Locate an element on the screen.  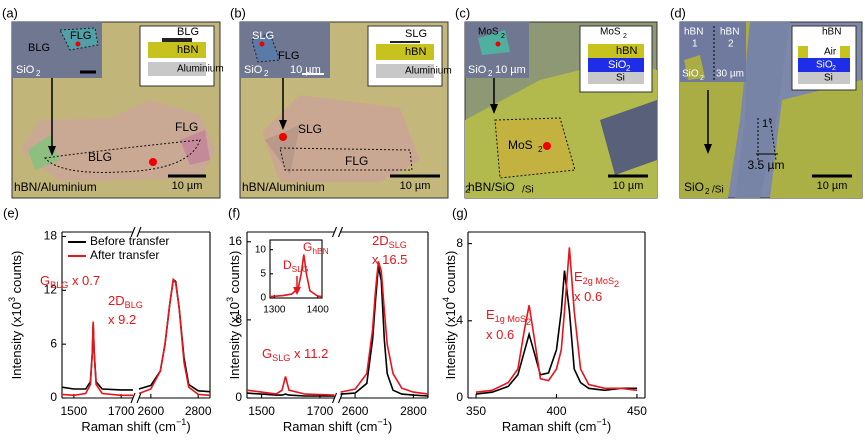
inset-spectrum-line is located at coordinates (296, 276).